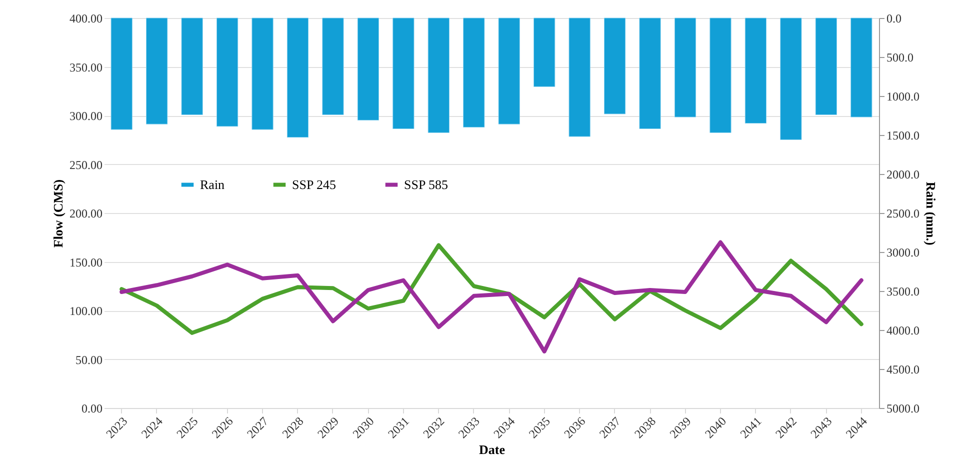  What do you see at coordinates (903, 369) in the screenshot?
I see `y2-tick-label: 4500.0` at bounding box center [903, 369].